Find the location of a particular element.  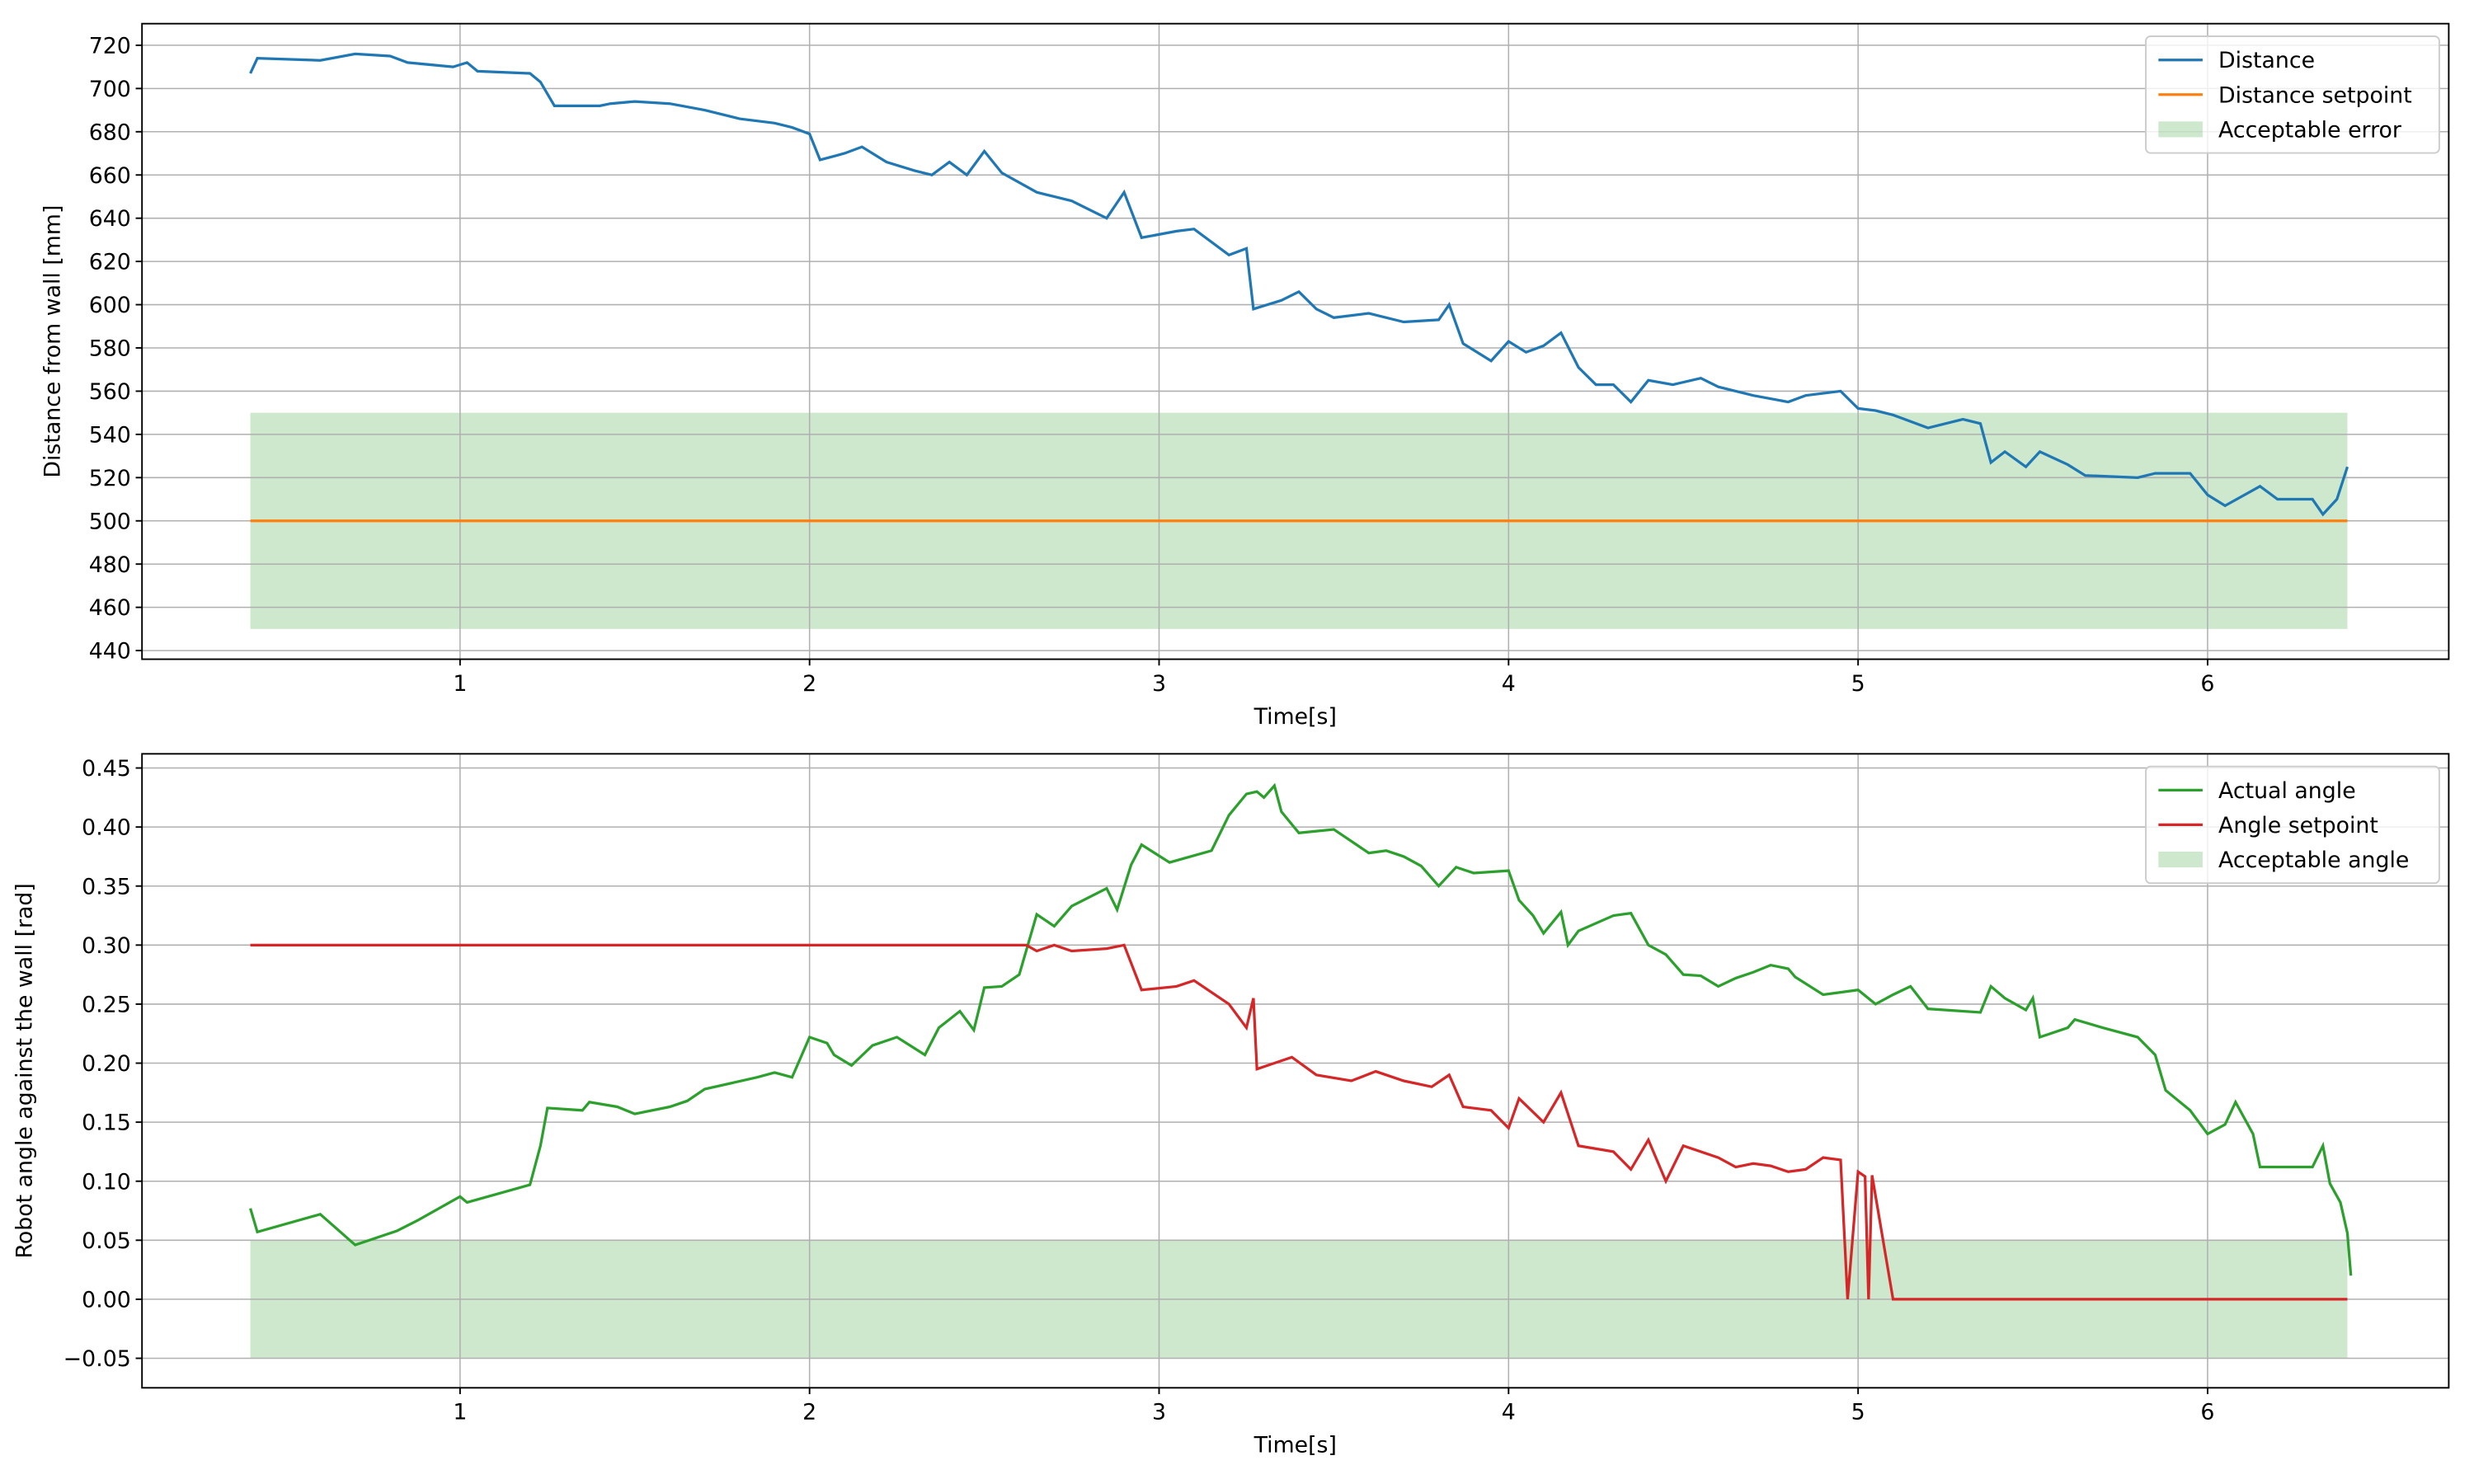

y-tick-label: 0.05 is located at coordinates (106, 1241).